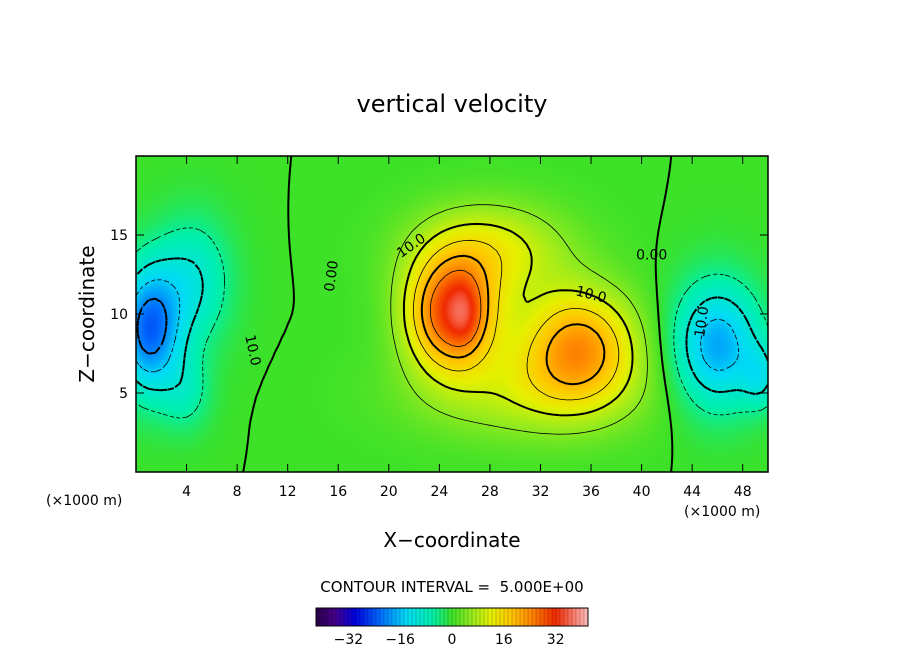 This screenshot has width=904, height=654. Describe the element at coordinates (252, 350) in the screenshot. I see `contour-label: 10.0` at that location.